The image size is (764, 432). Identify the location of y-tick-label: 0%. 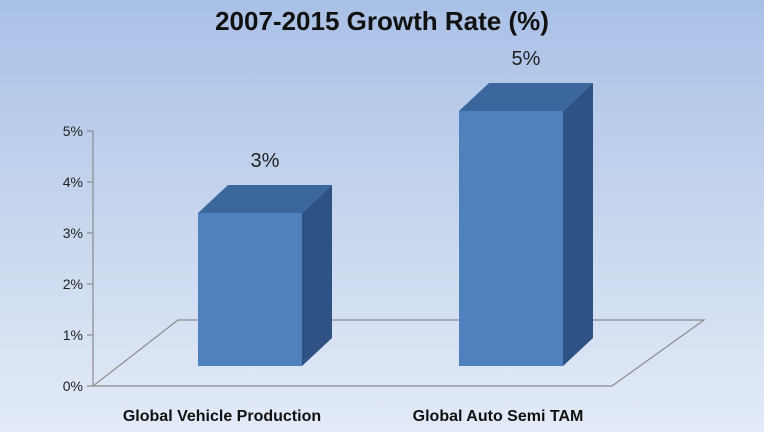
(73, 386).